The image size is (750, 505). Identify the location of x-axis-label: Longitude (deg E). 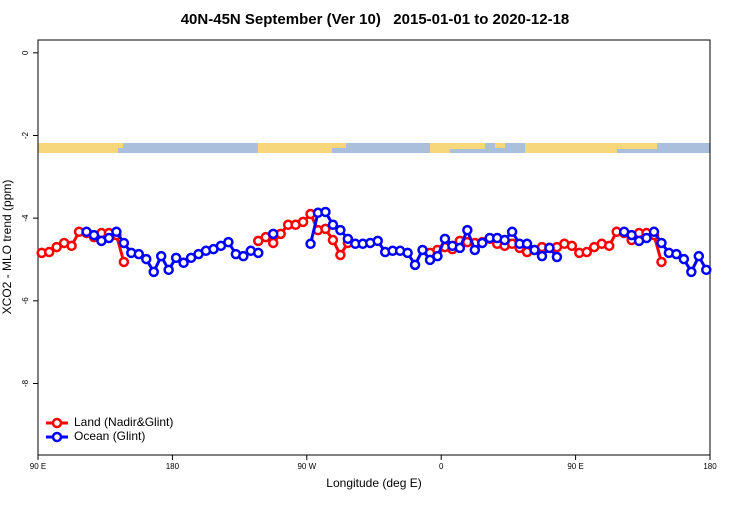
(373, 483).